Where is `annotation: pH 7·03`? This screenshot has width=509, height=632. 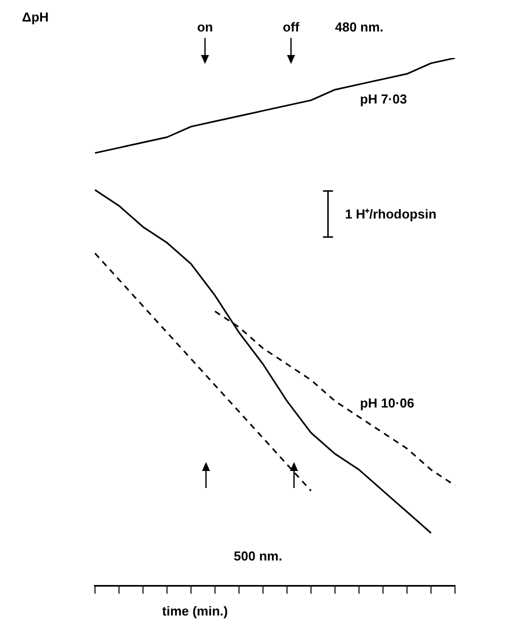 annotation: pH 7·03 is located at coordinates (383, 99).